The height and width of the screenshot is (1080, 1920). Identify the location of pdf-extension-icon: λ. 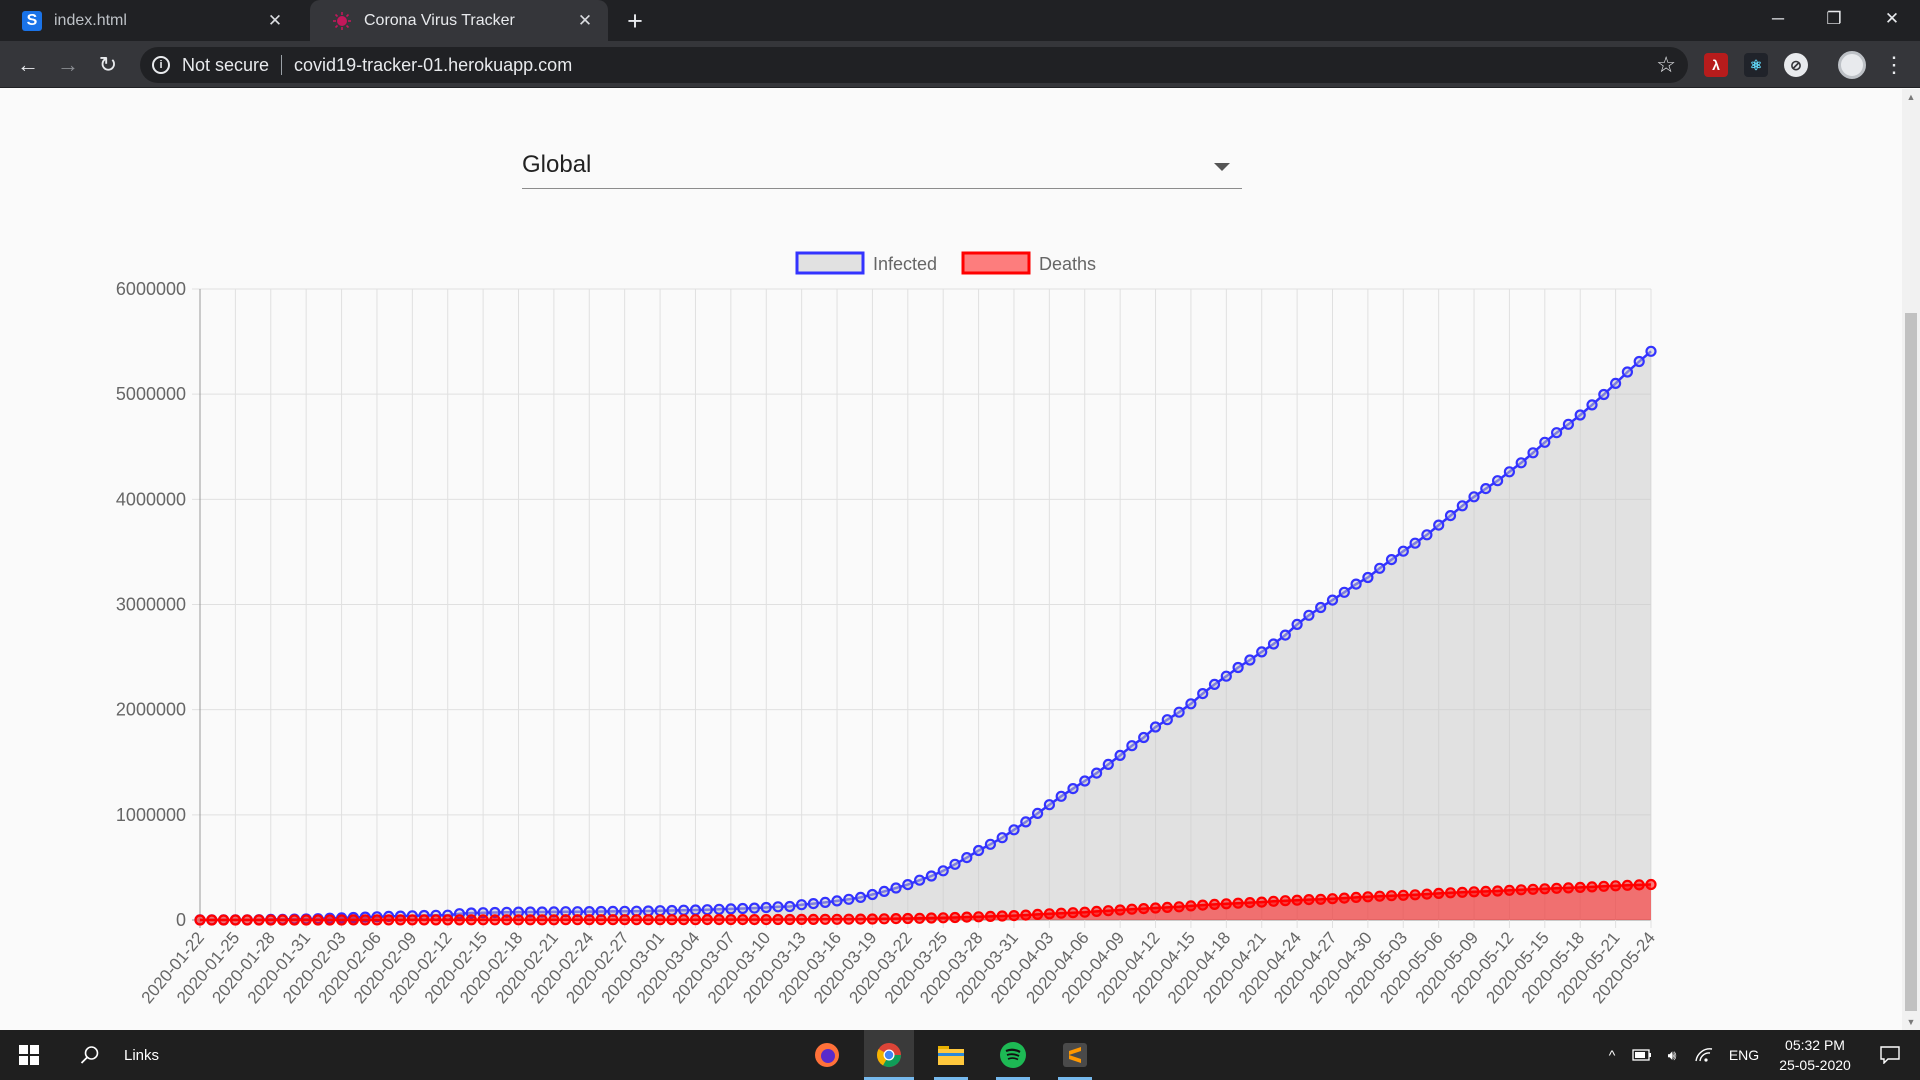
(1716, 65).